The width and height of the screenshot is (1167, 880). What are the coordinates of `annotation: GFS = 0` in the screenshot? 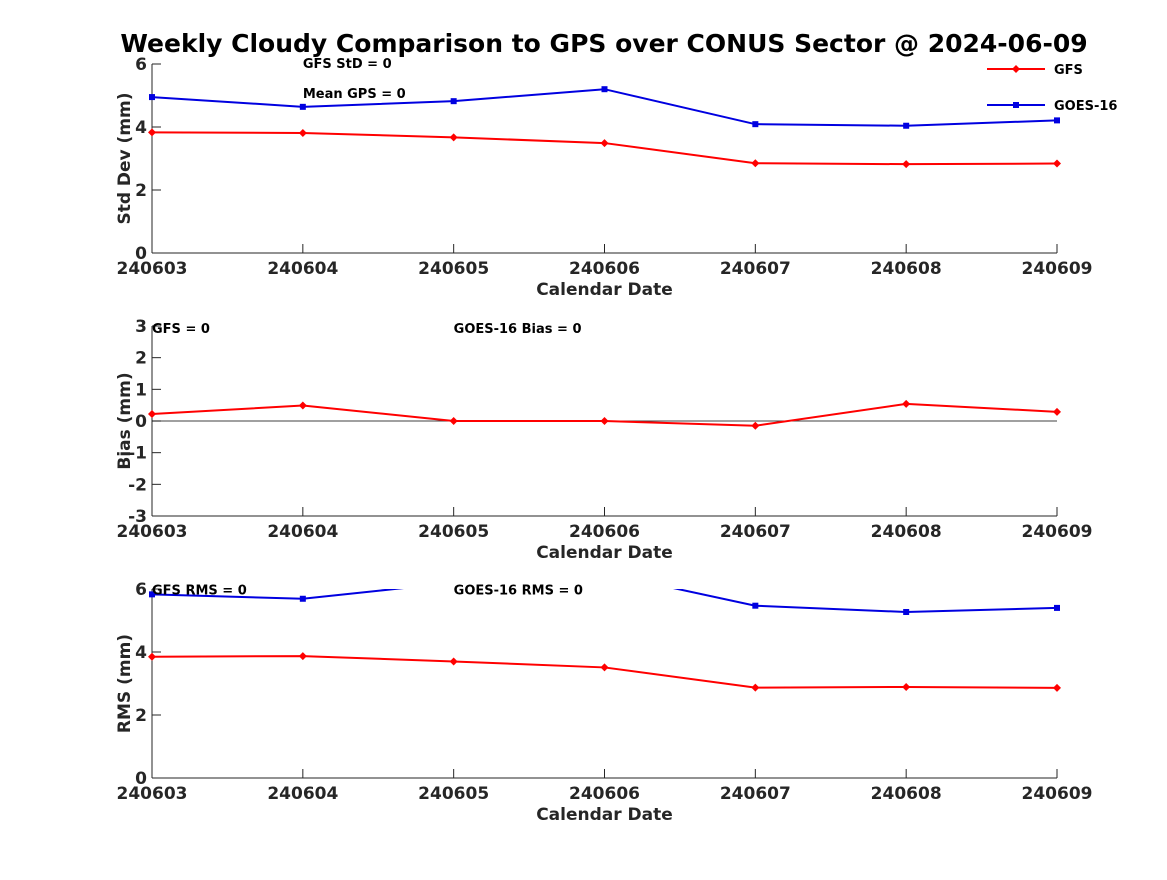 It's located at (181, 329).